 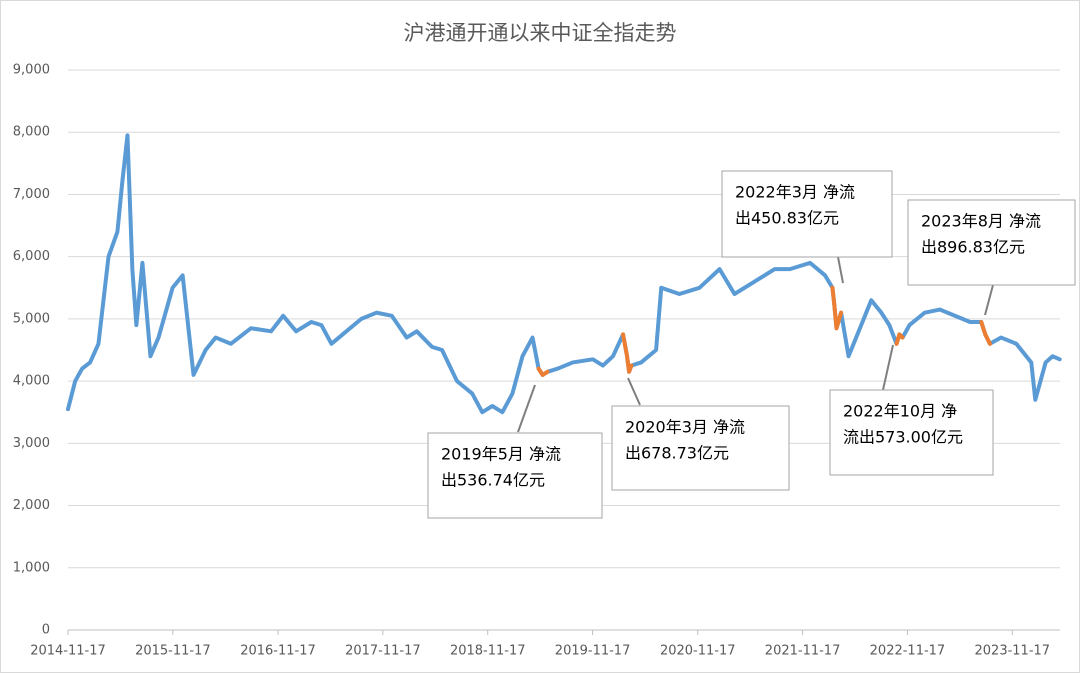 I want to click on annotation-text: 出450.83亿元, so click(x=787, y=218).